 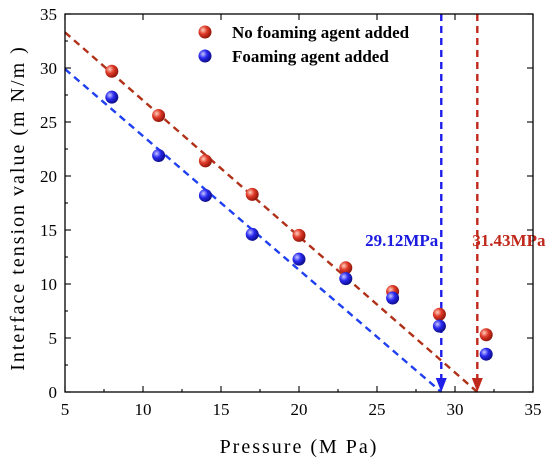 What do you see at coordinates (48, 284) in the screenshot?
I see `y-tick-label: 10` at bounding box center [48, 284].